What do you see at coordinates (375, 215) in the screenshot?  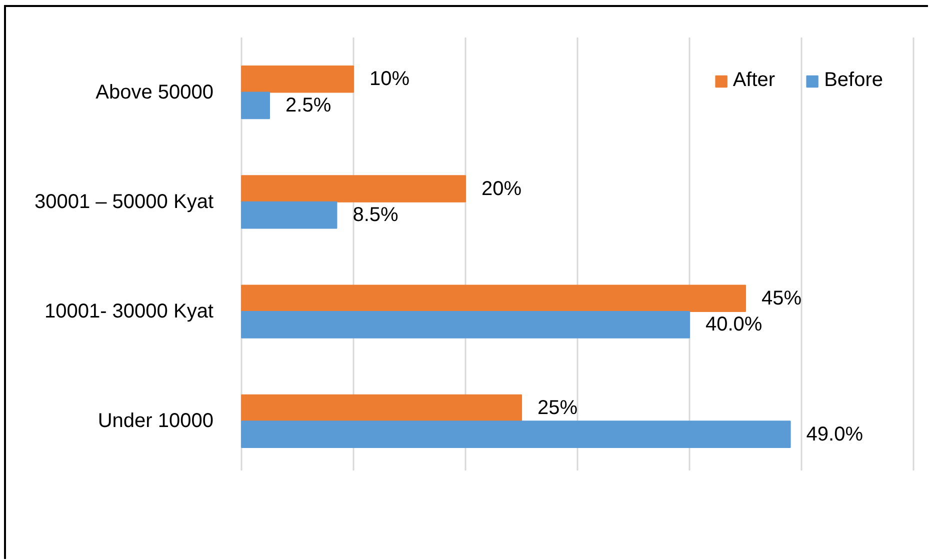 I see `data-label: 8.5%` at bounding box center [375, 215].